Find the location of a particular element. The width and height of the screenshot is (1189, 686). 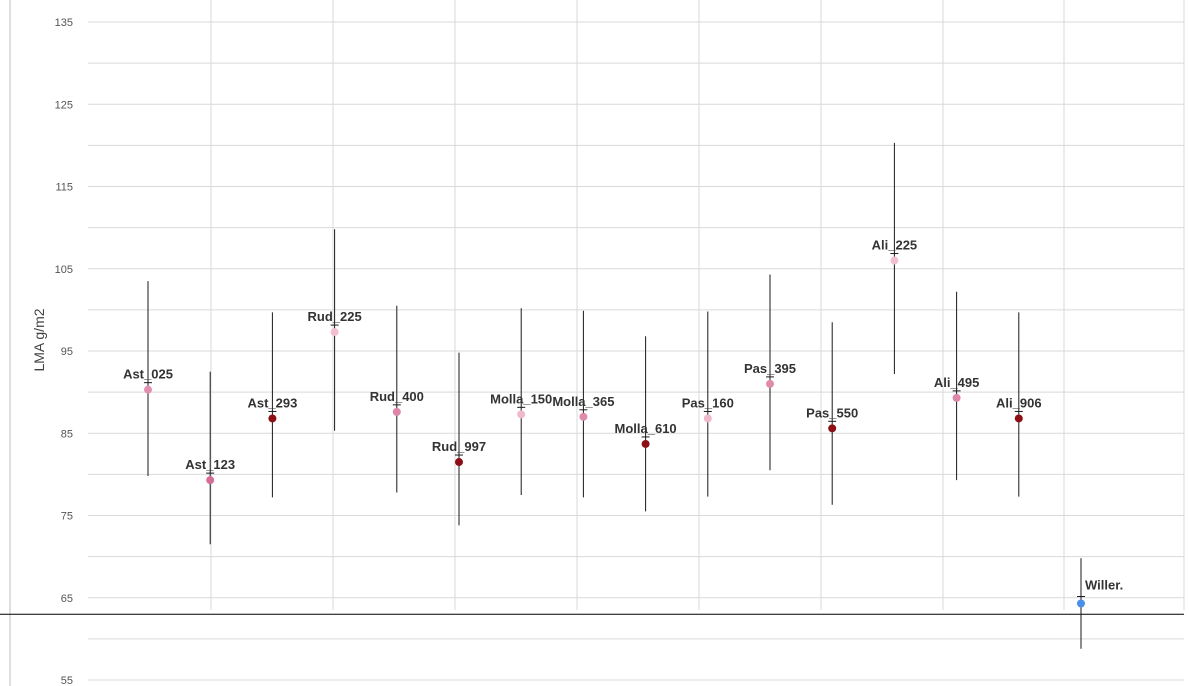

data-label: Willer. is located at coordinates (1104, 585).